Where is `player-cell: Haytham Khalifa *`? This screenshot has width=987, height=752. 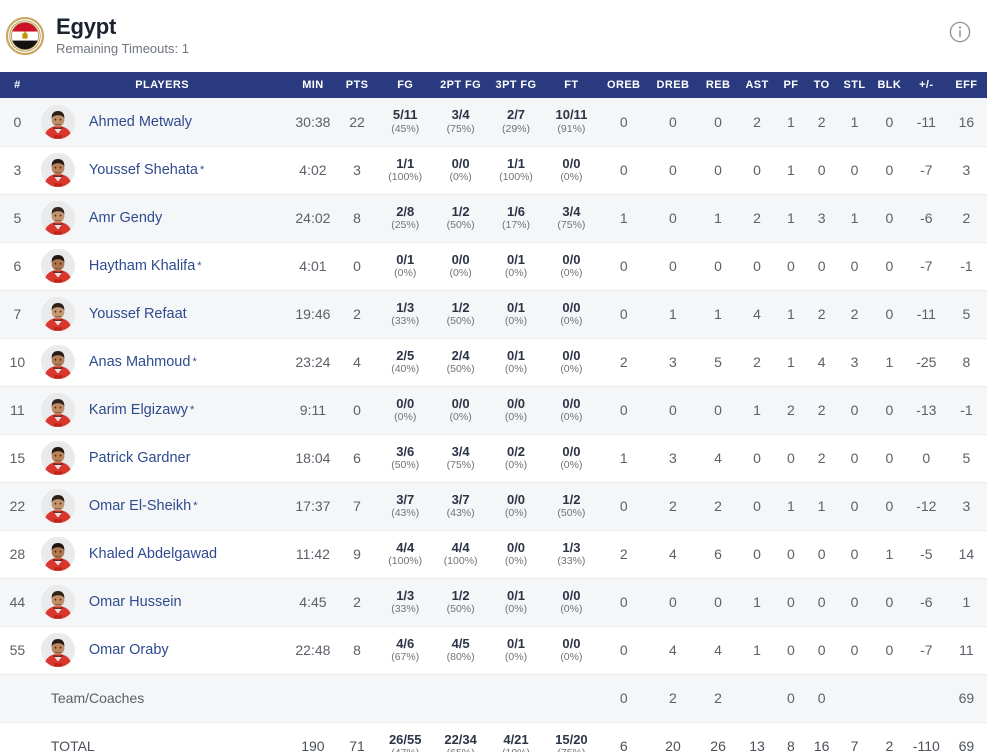 player-cell: Haytham Khalifa * is located at coordinates (162, 266).